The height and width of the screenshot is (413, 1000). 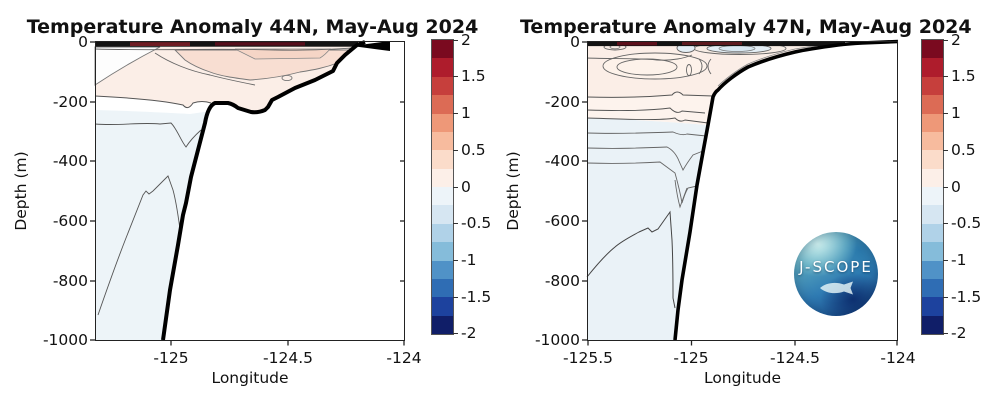 I want to click on panel1-colorbar, so click(x=442, y=187).